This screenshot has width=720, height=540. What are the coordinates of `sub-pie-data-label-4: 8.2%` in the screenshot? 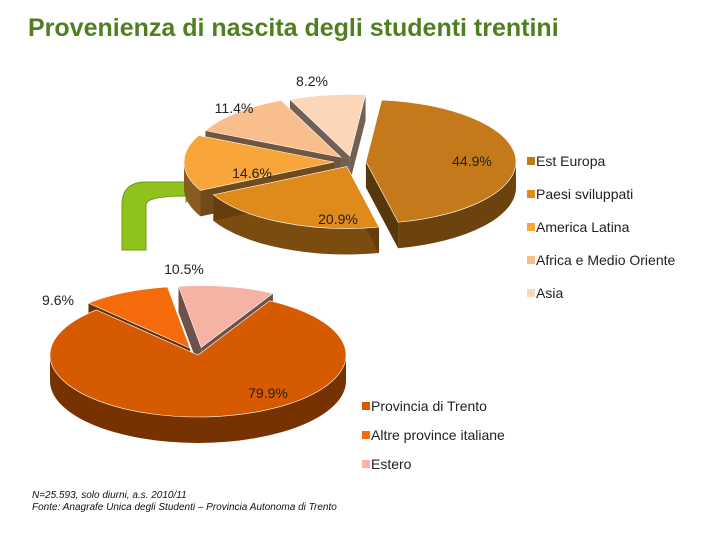 It's located at (312, 81).